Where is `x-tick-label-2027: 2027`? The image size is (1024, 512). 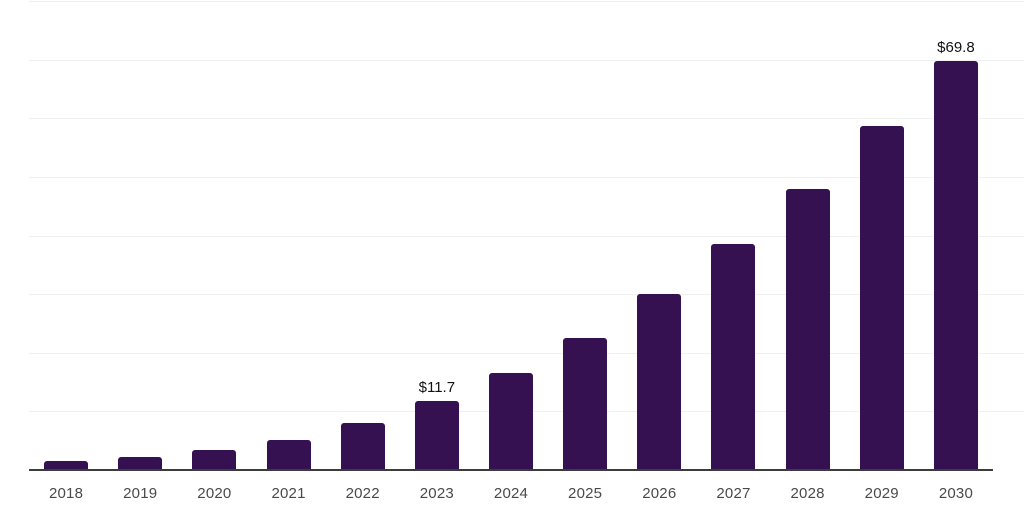
x-tick-label-2027: 2027 is located at coordinates (733, 493).